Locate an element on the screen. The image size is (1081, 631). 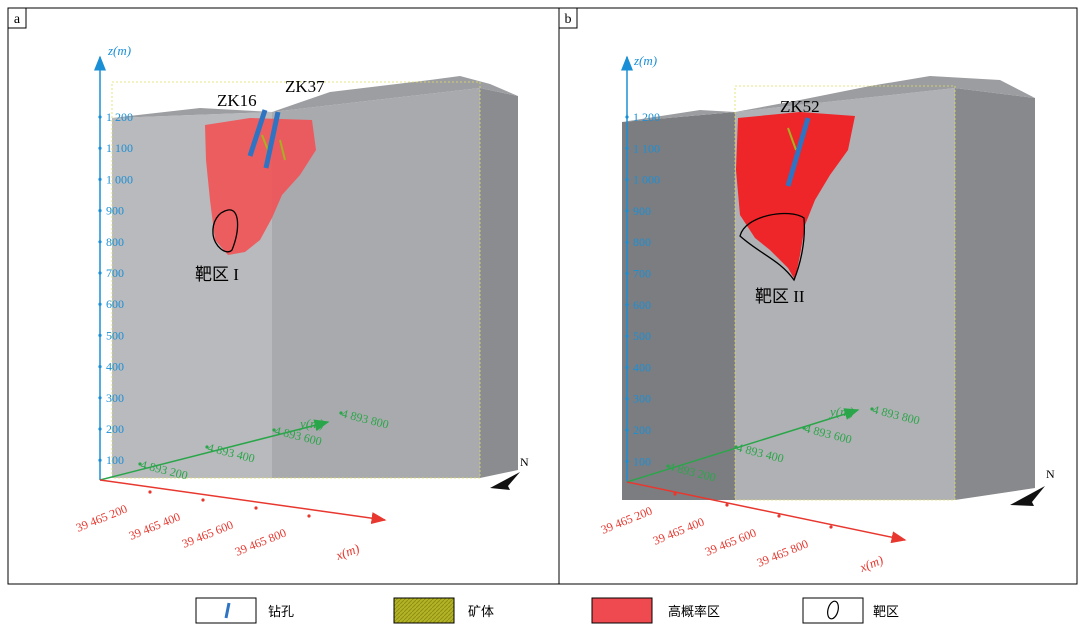
panel-a-label-box is located at coordinates (17, 18).